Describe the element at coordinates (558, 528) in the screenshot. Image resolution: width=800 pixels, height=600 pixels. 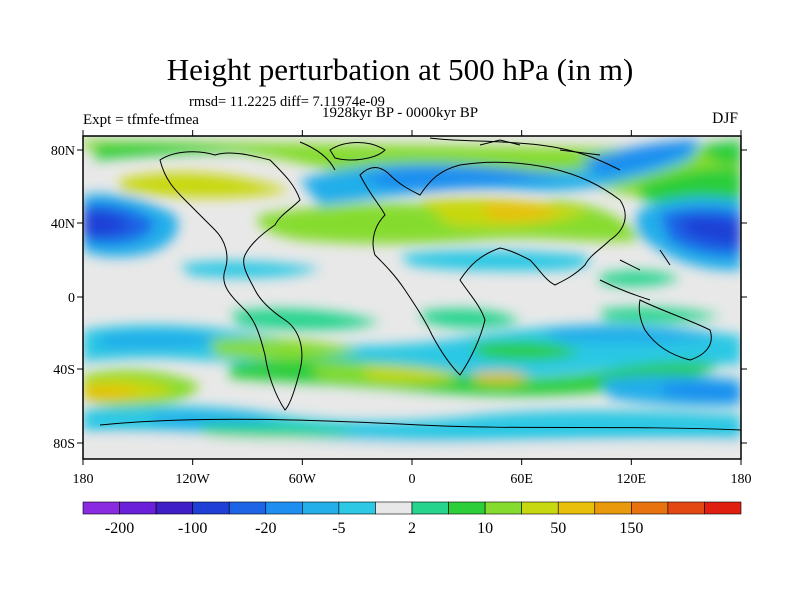
I see `colorbar-label: 50` at that location.